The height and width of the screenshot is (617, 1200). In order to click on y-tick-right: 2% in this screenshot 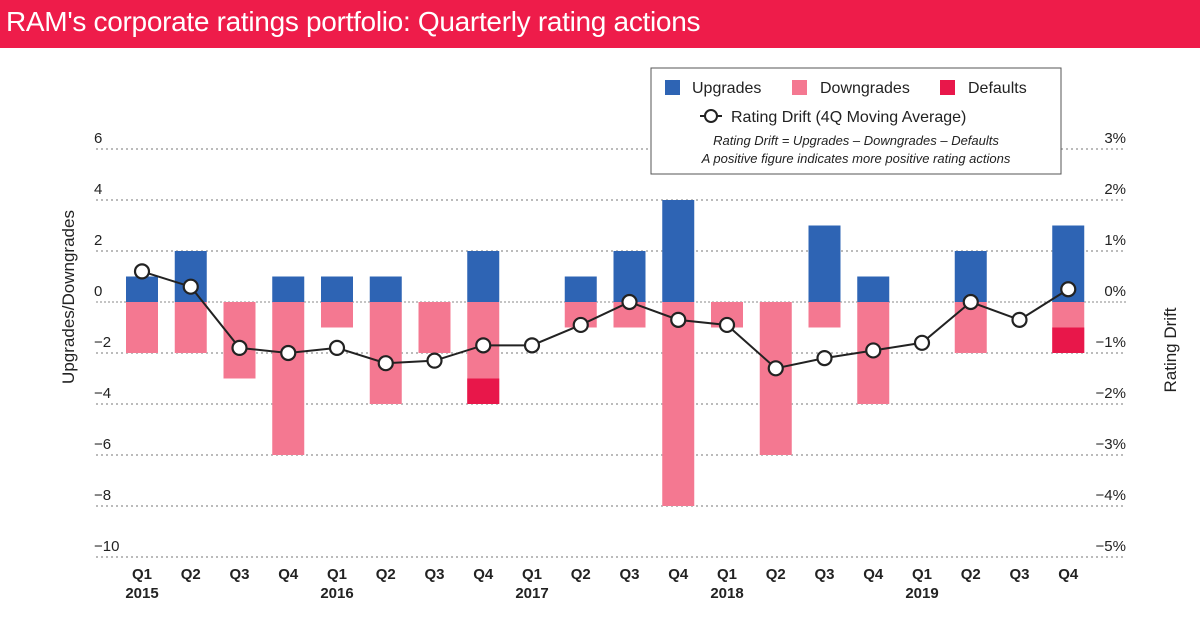, I will do `click(1115, 189)`.